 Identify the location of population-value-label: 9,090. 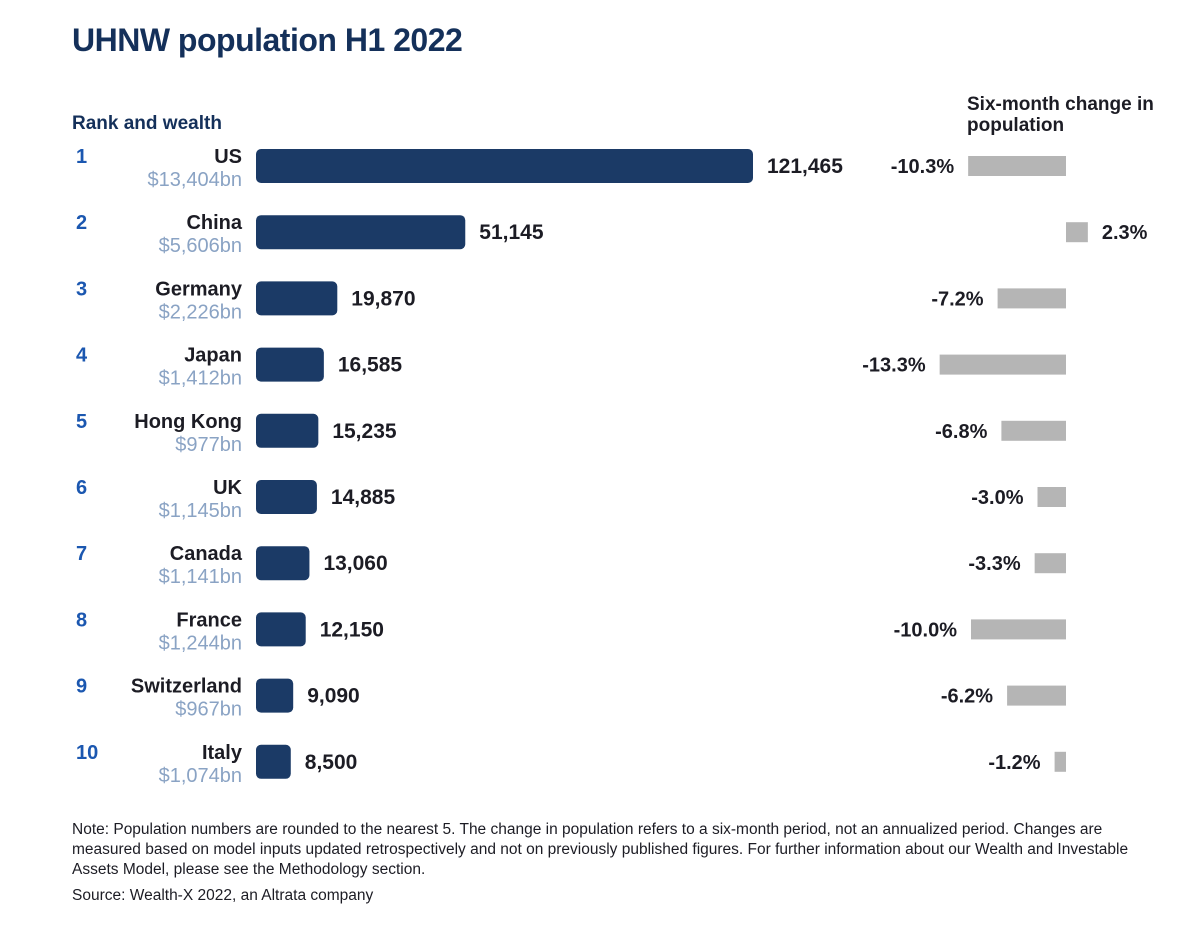
(333, 696).